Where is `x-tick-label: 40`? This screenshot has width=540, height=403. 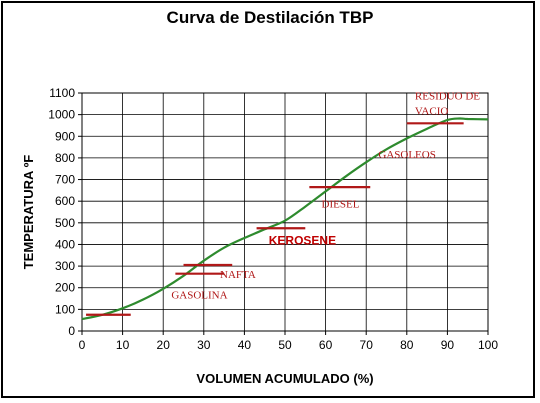 x-tick-label: 40 is located at coordinates (245, 345).